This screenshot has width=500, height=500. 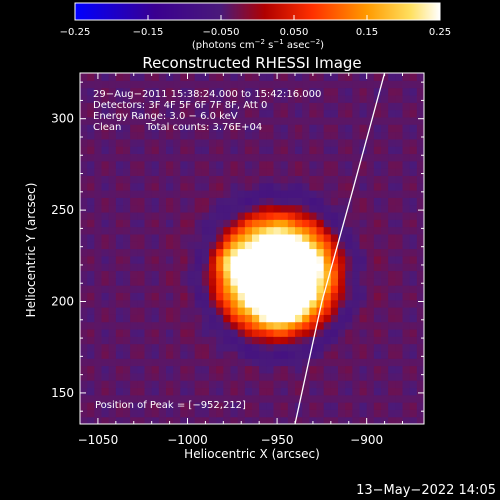 I want to click on y-tick-label: 150, so click(x=62, y=393).